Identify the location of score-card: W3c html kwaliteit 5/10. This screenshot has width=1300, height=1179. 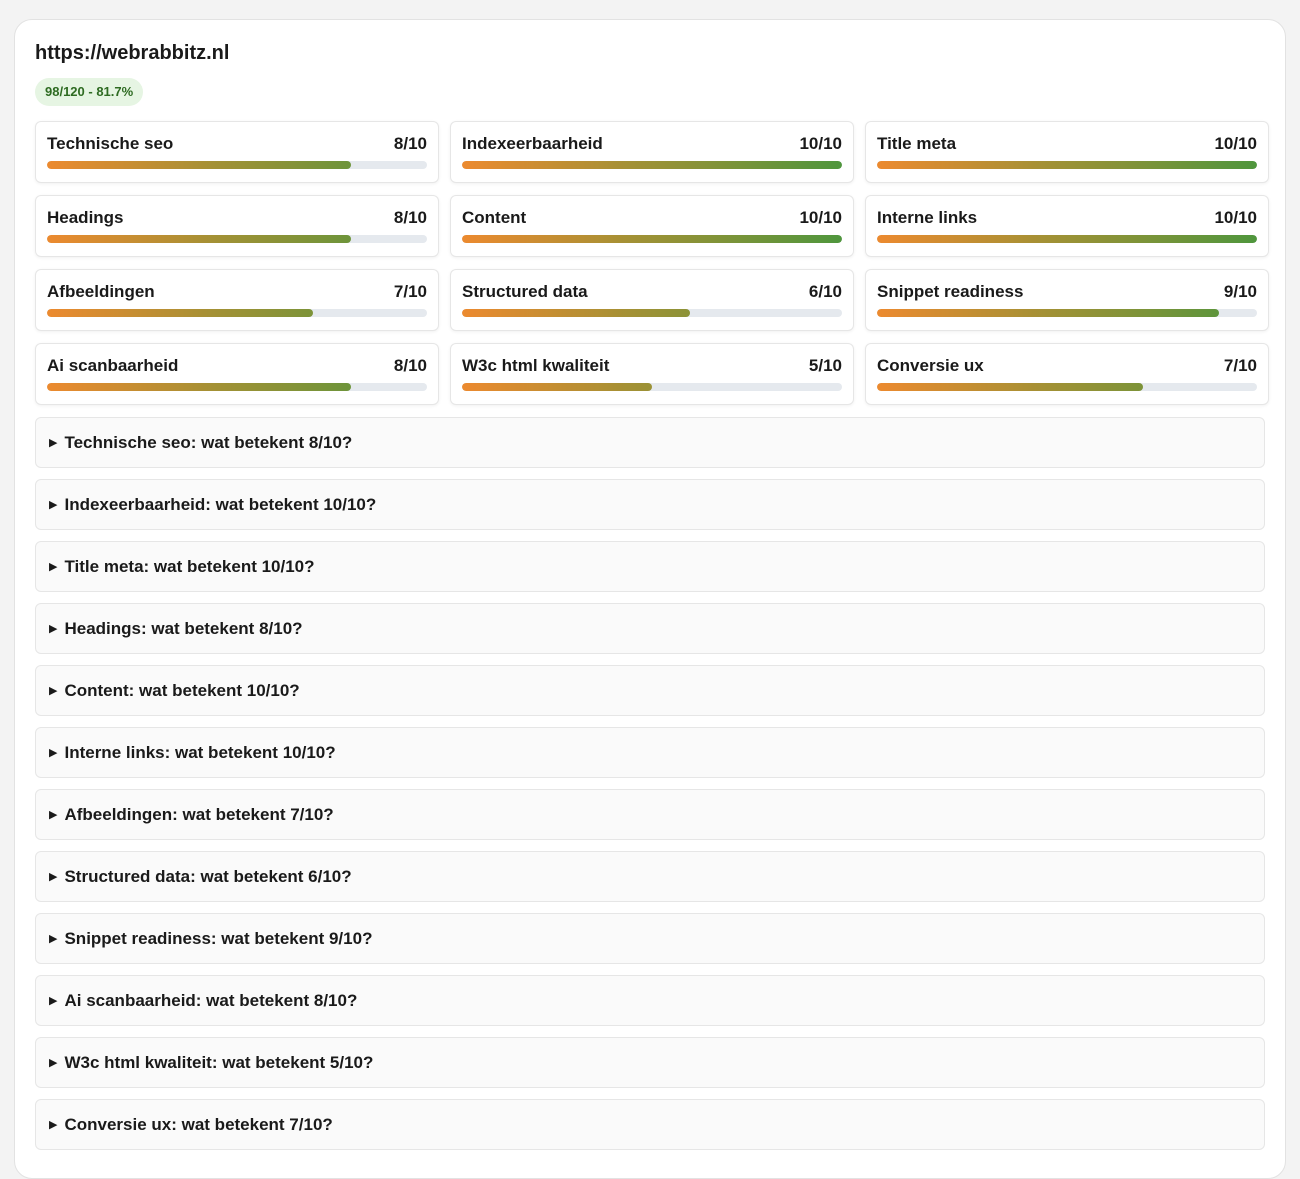
(652, 374).